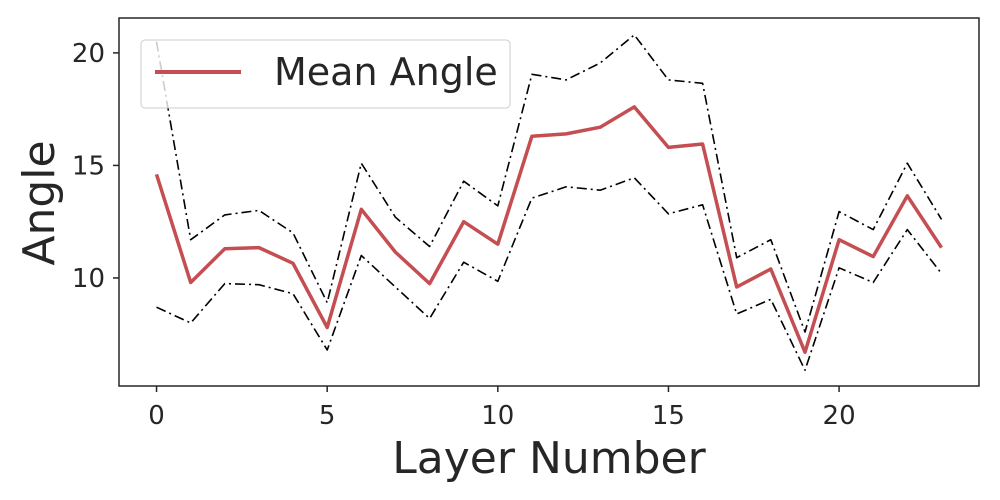 This screenshot has width=1000, height=500. I want to click on x-tick-label: 0, so click(156, 416).